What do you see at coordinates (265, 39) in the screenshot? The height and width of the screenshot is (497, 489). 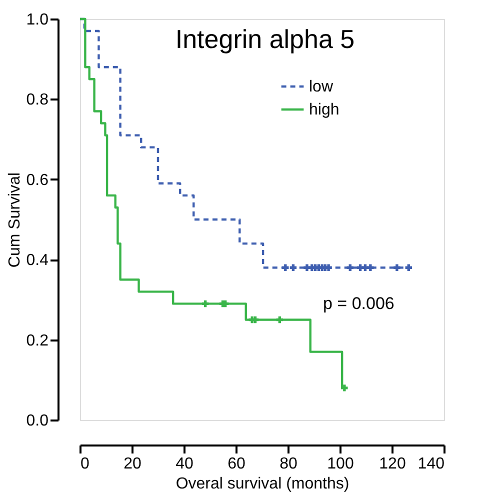 I see `chart-title: Integrin alpha 5` at bounding box center [265, 39].